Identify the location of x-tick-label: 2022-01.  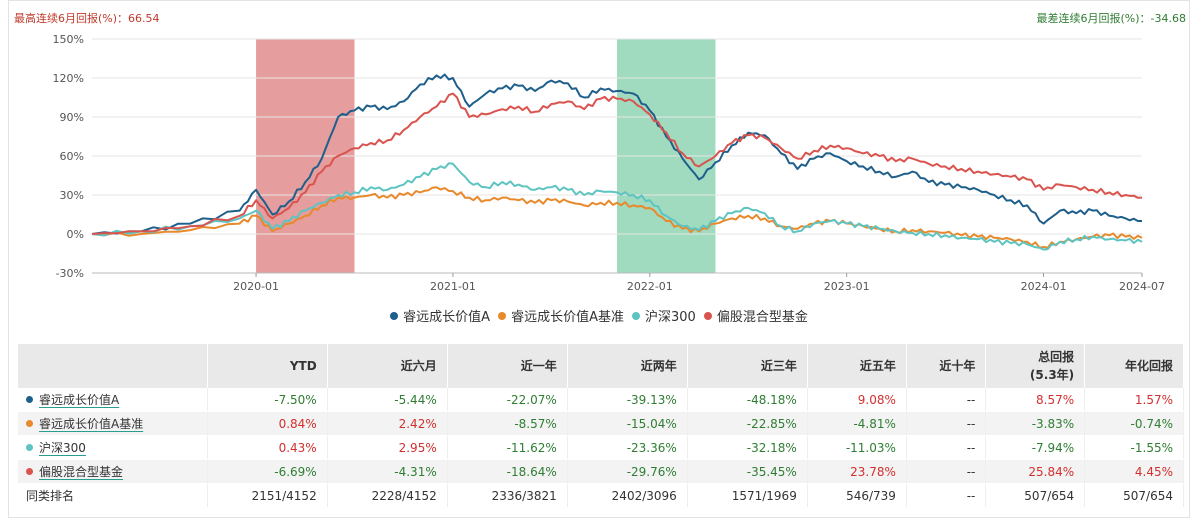
(650, 286).